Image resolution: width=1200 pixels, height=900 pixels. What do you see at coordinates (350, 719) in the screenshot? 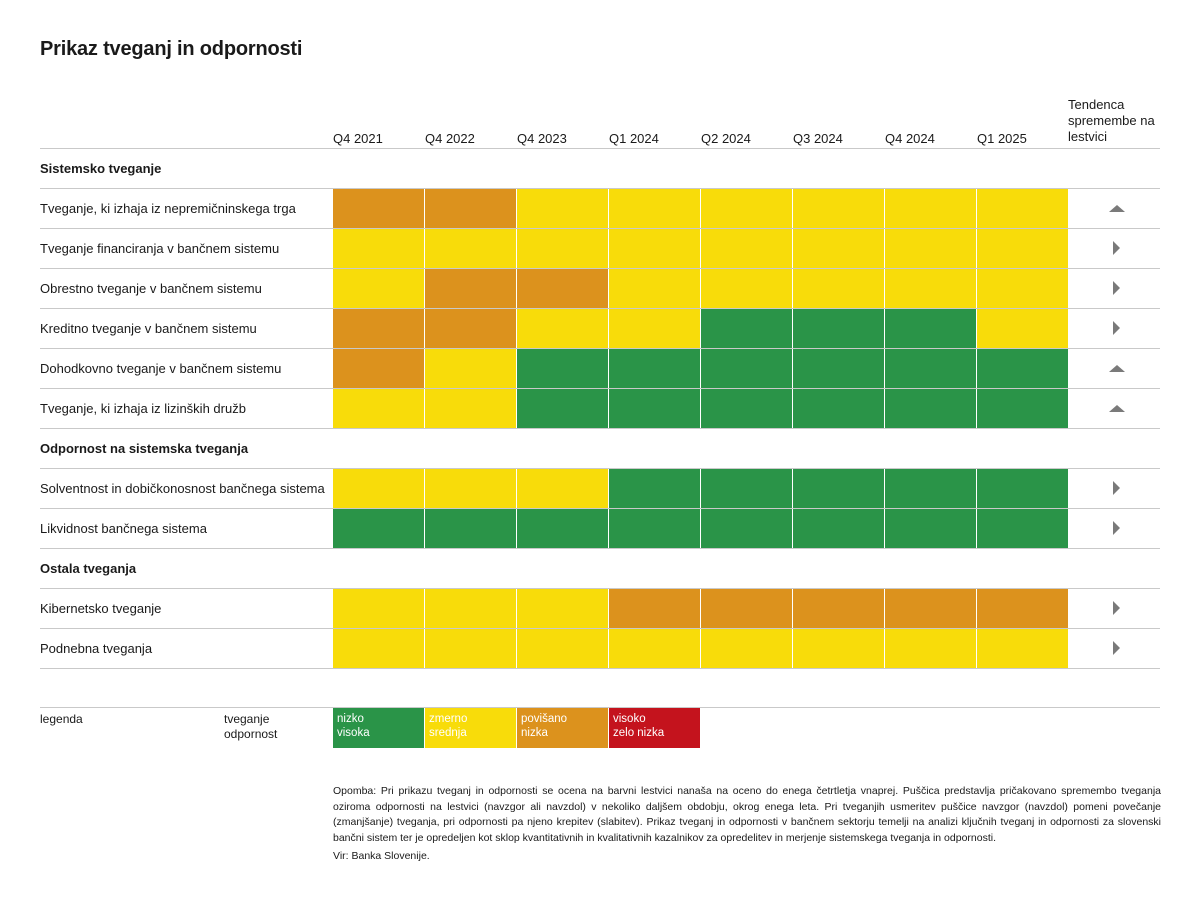
I see `legend-risk-label: nizko` at bounding box center [350, 719].